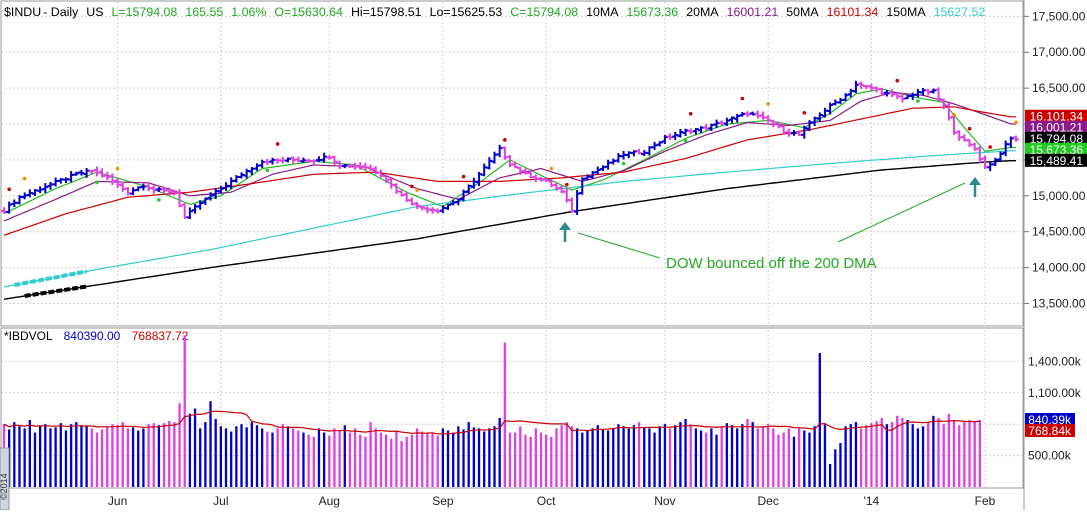 The height and width of the screenshot is (515, 1087). What do you see at coordinates (872, 501) in the screenshot?
I see `month-label: '14` at bounding box center [872, 501].